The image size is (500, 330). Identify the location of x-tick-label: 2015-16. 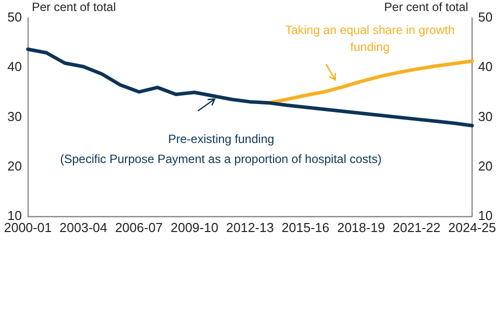
(306, 227).